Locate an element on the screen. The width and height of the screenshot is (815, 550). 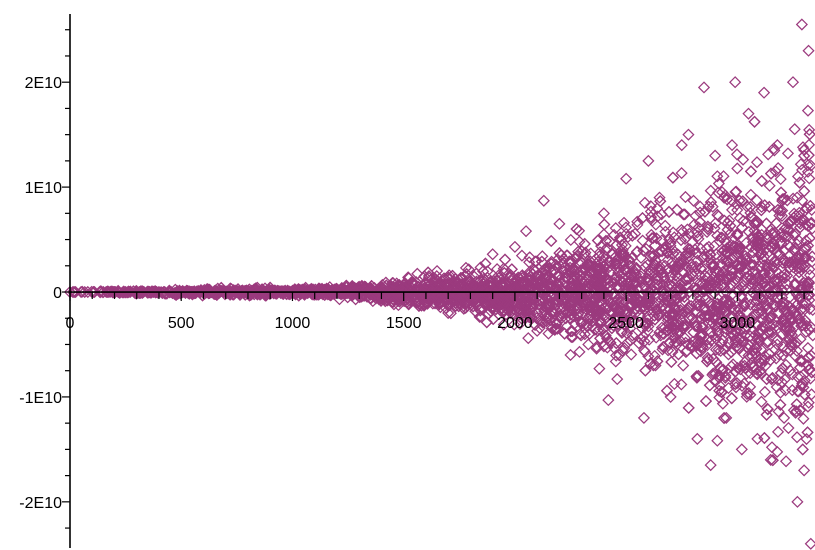
x-tick-label: 2000 is located at coordinates (515, 323).